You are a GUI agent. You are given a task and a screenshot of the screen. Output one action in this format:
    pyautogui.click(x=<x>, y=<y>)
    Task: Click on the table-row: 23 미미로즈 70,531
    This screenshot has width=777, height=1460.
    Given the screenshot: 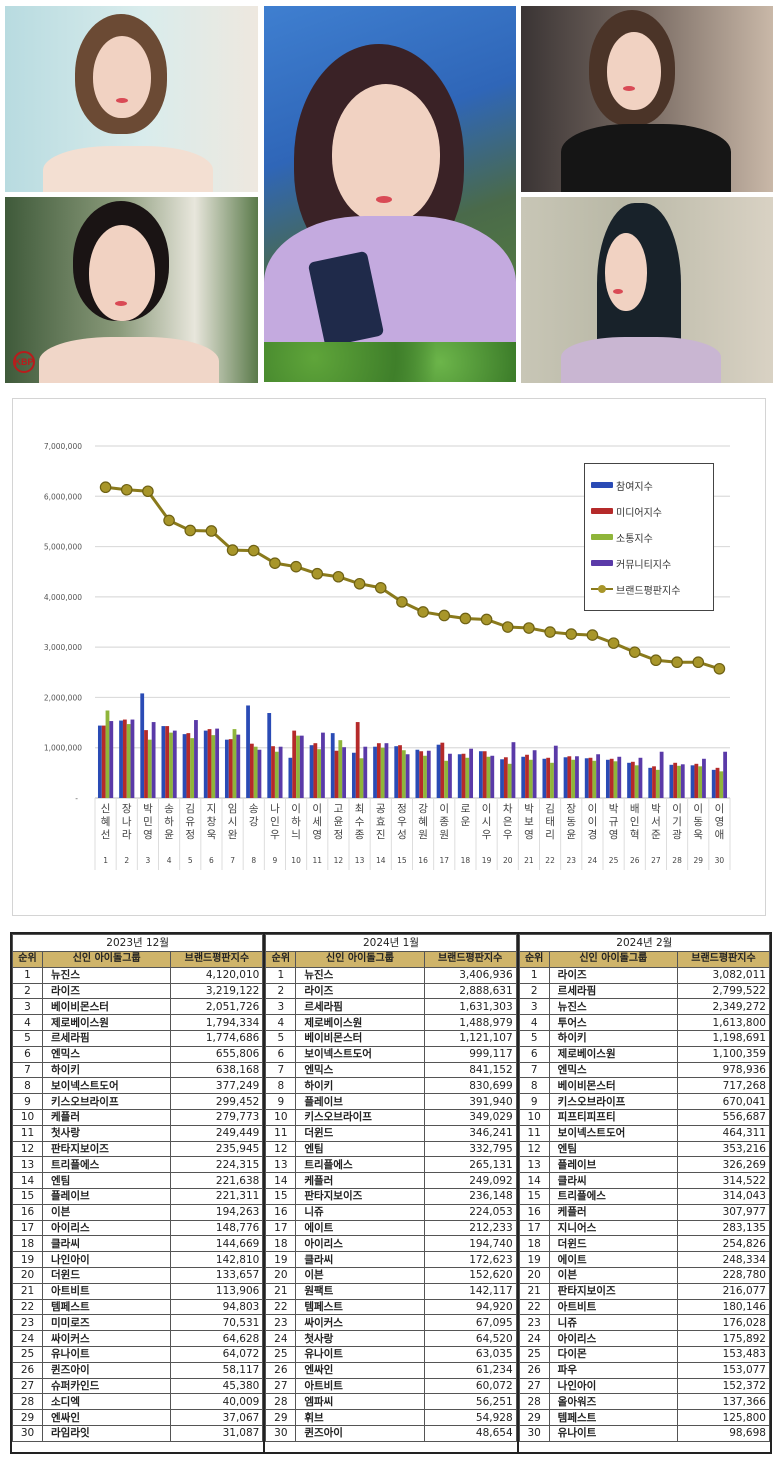 What is the action you would take?
    pyautogui.click(x=138, y=1323)
    